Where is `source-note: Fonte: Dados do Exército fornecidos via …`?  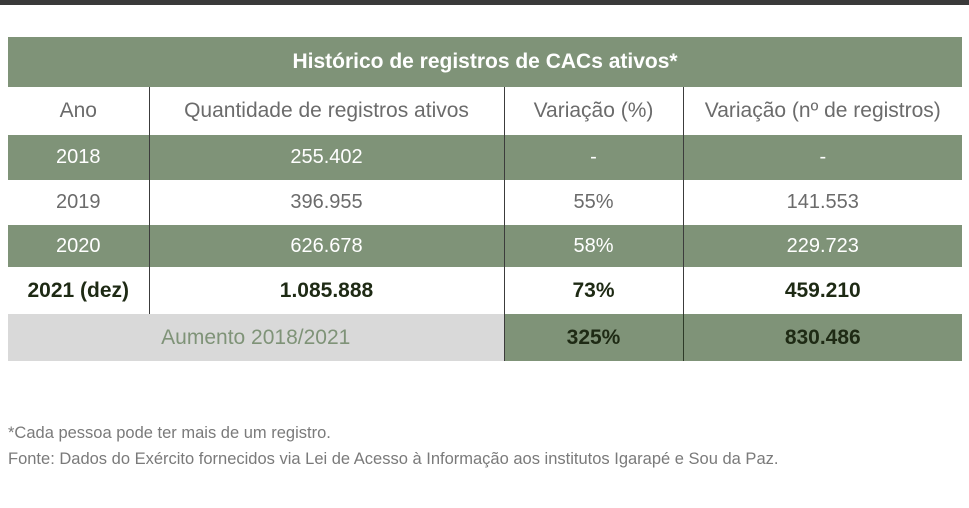
source-note: Fonte: Dados do Exército fornecidos via … is located at coordinates (393, 459).